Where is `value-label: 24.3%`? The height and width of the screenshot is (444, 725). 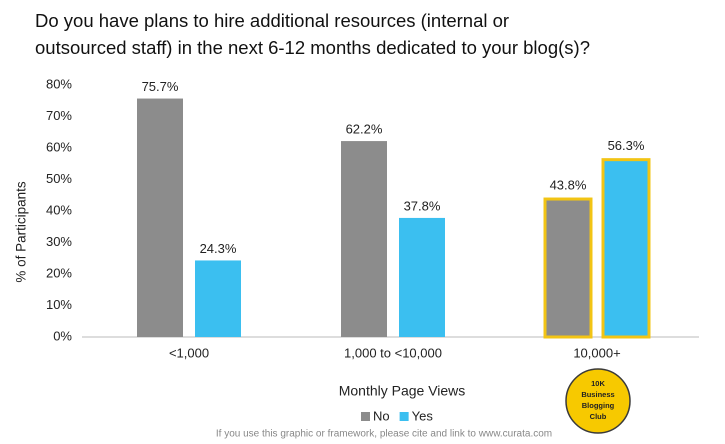
value-label: 24.3% is located at coordinates (218, 248).